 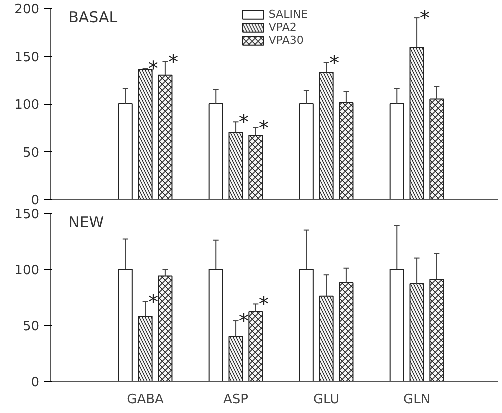 I want to click on x-tick-label: ASP, so click(x=236, y=400).